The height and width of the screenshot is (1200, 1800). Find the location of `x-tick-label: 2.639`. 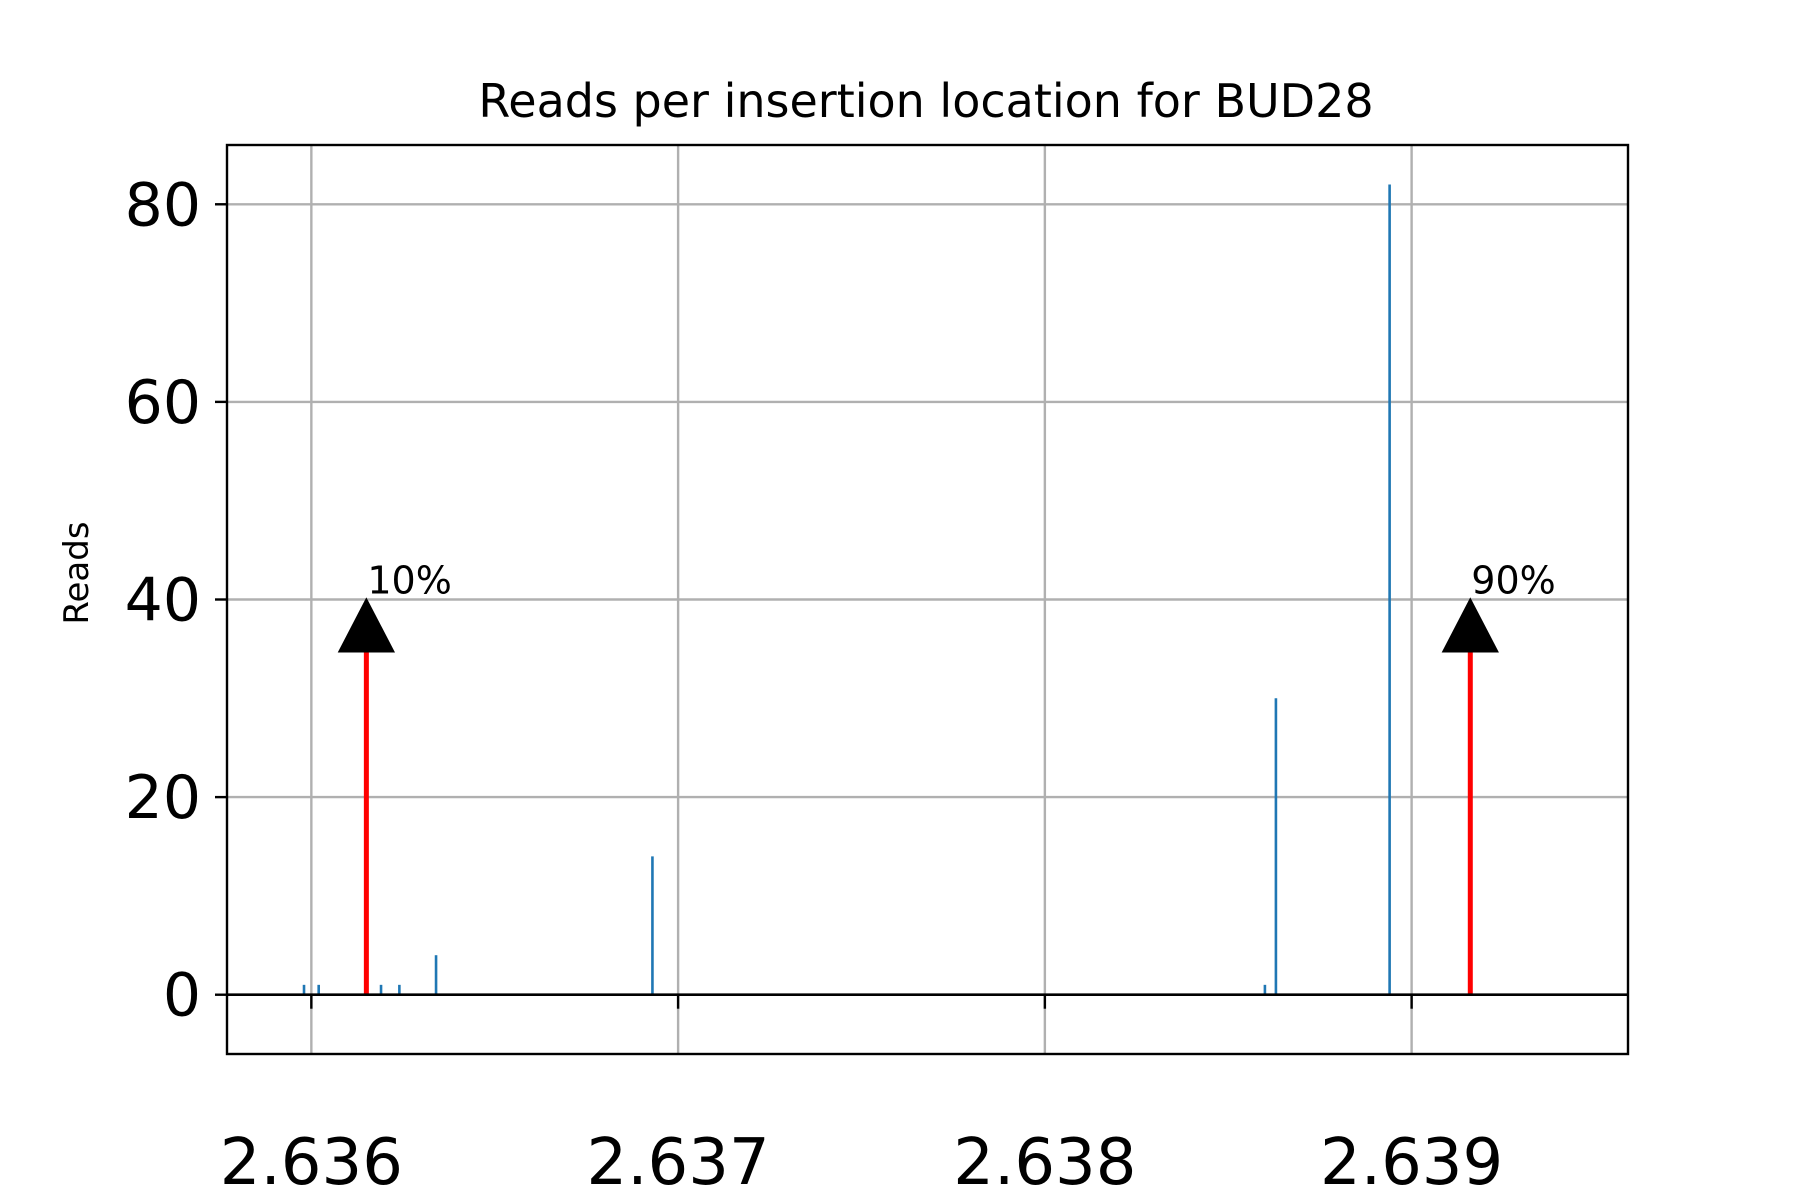

x-tick-label: 2.639 is located at coordinates (1411, 1163).